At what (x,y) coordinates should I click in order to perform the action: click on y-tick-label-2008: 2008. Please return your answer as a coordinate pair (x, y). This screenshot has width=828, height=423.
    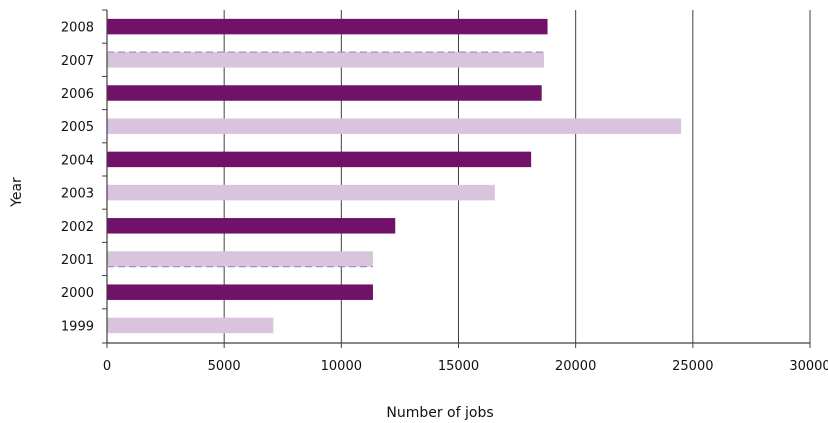
    Looking at the image, I should click on (77, 28).